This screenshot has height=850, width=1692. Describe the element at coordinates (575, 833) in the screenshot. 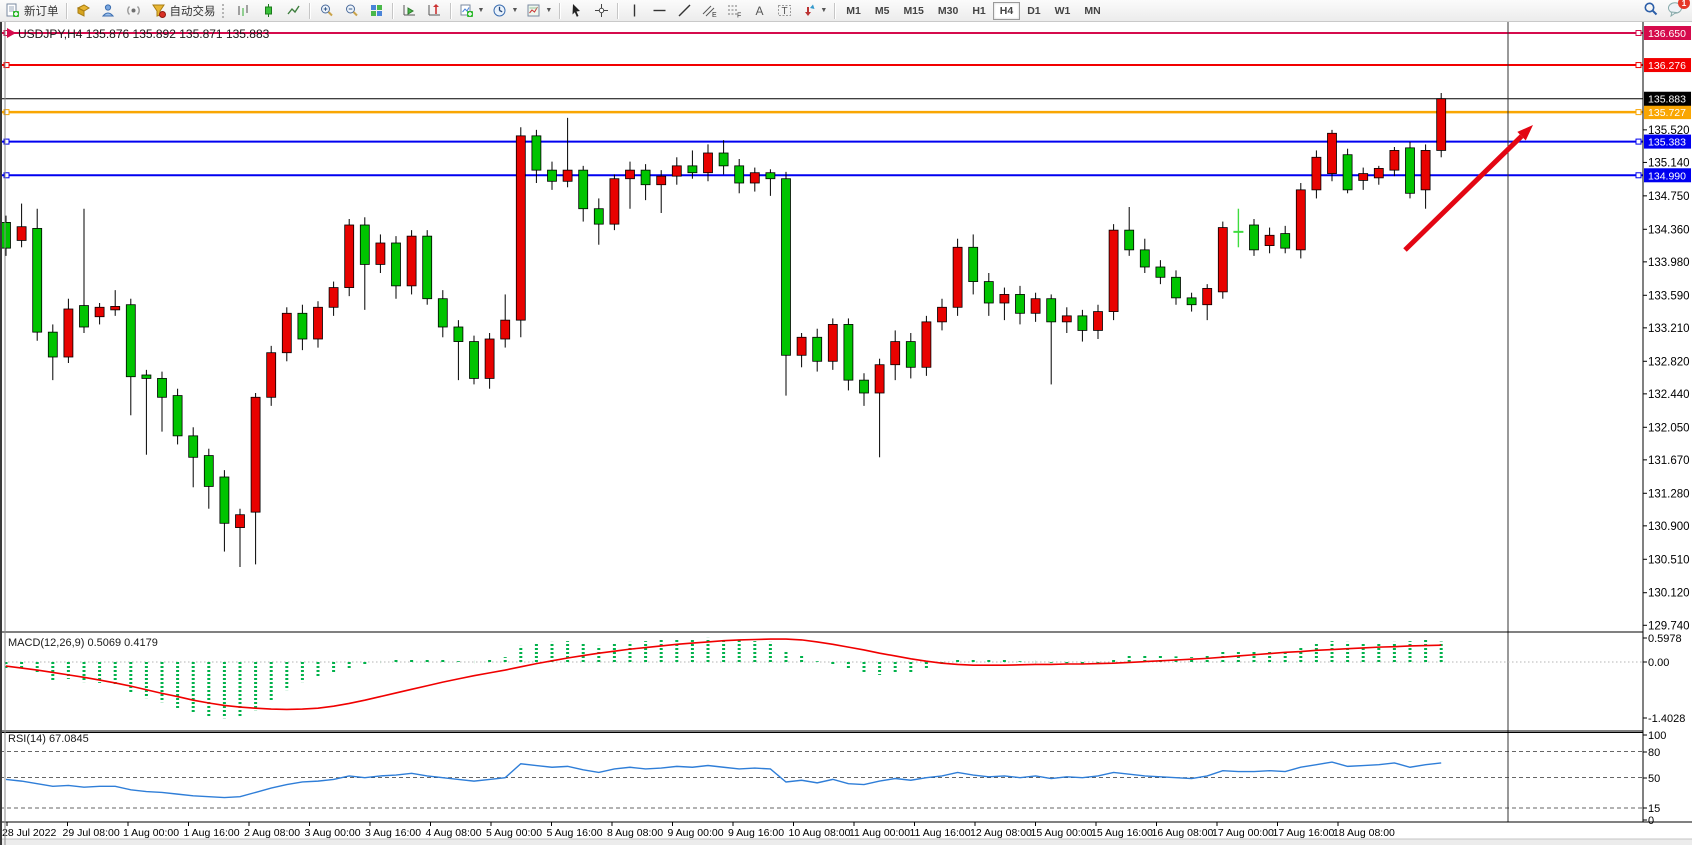

I see `time-axis-label: 5 Aug 16:00` at that location.